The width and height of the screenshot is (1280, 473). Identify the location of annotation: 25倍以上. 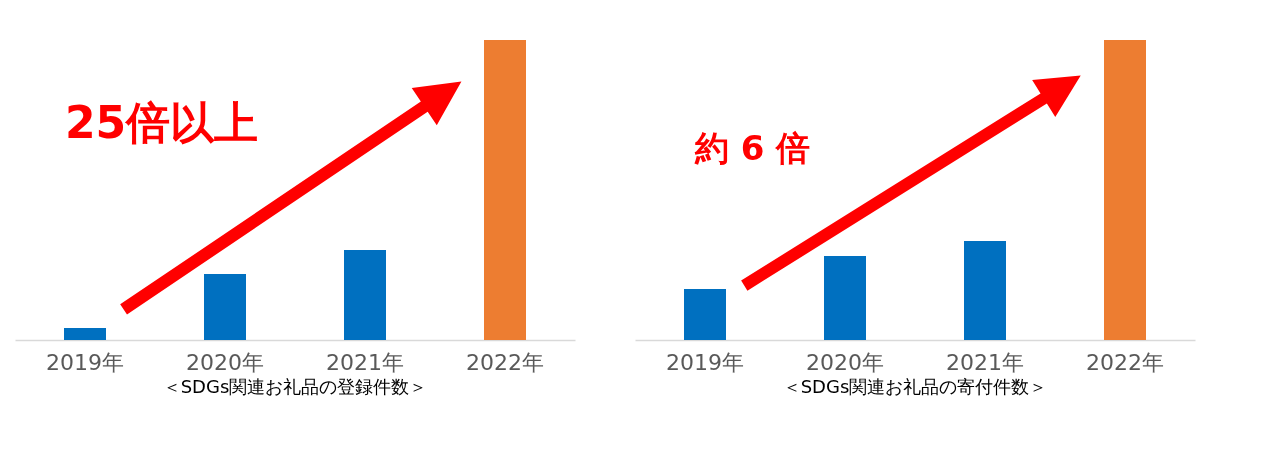
(162, 122).